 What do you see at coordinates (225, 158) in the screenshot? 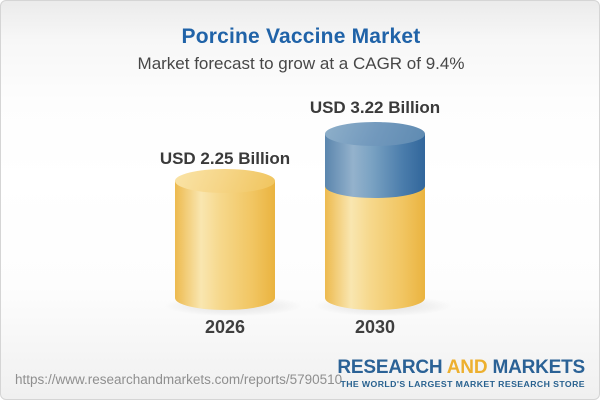
I see `bar-2026-value-label: USD 2.25 Billion` at bounding box center [225, 158].